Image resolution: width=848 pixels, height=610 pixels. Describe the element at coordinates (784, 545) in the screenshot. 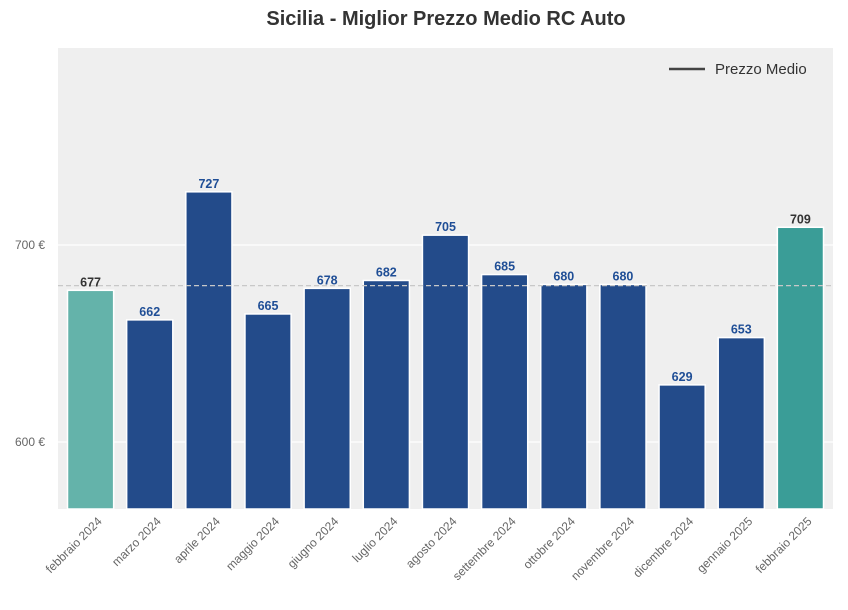

I see `x-tick-label: febbraio 2025` at that location.